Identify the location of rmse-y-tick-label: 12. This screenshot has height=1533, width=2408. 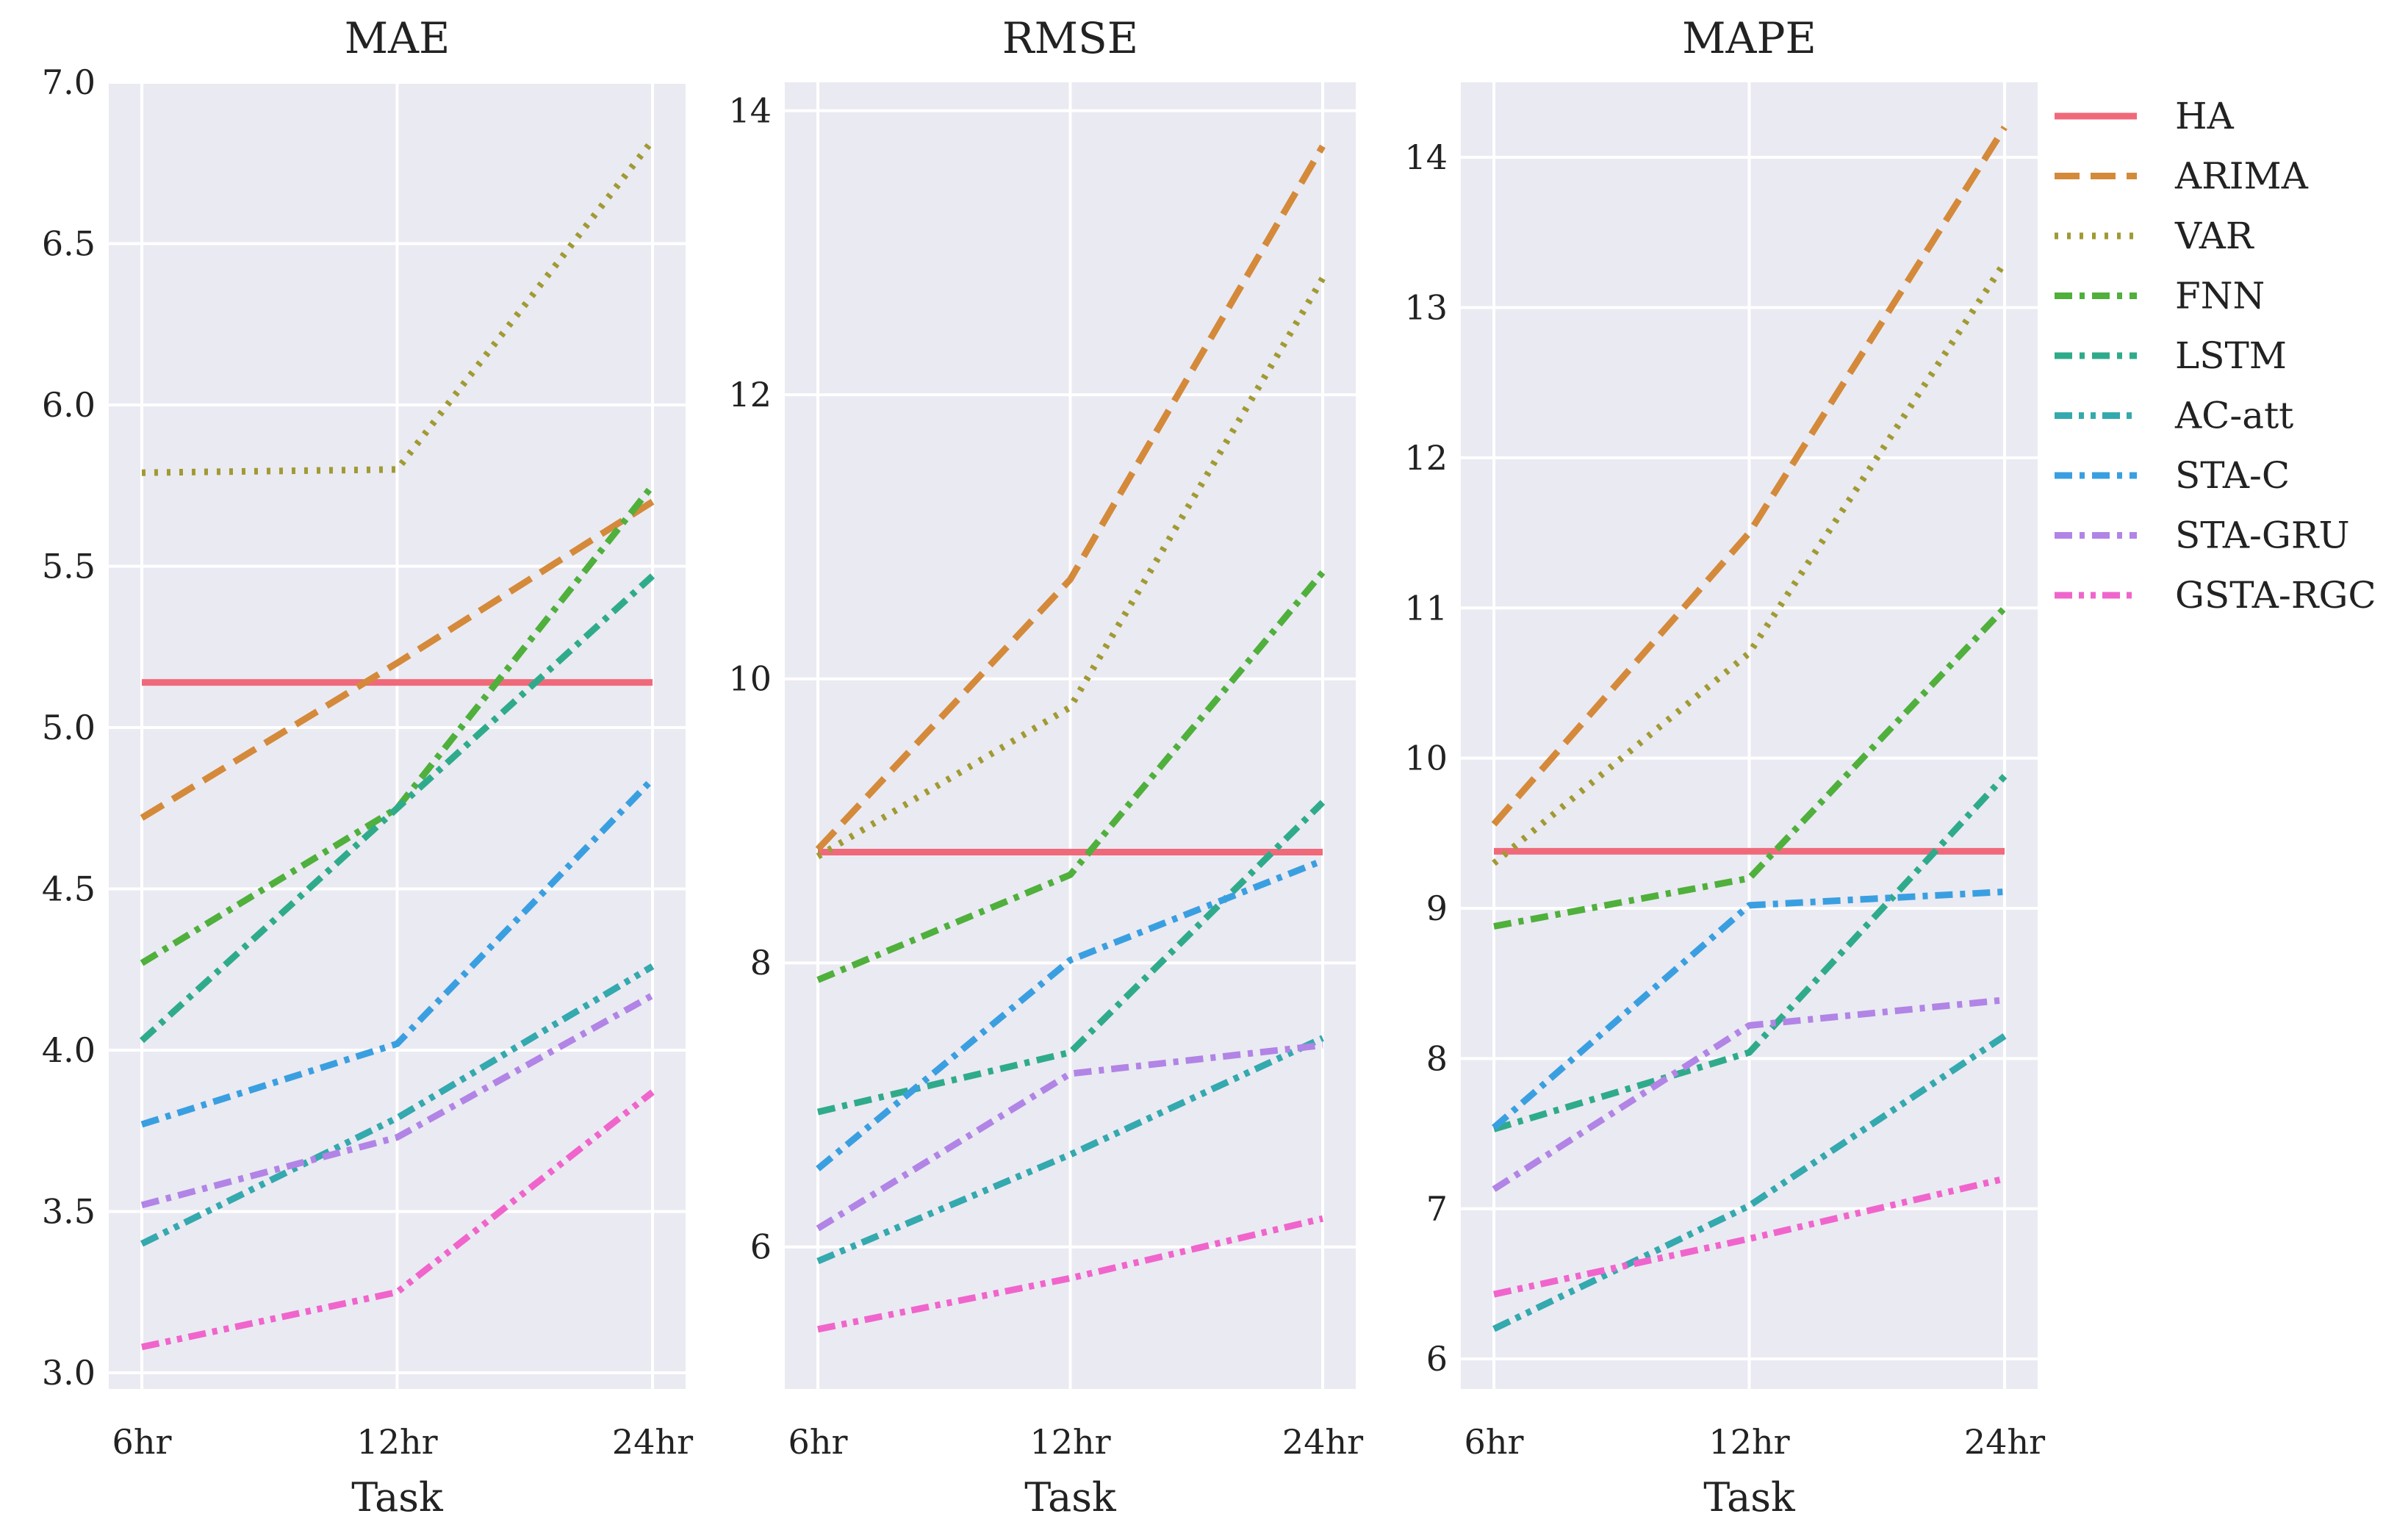
(750, 395).